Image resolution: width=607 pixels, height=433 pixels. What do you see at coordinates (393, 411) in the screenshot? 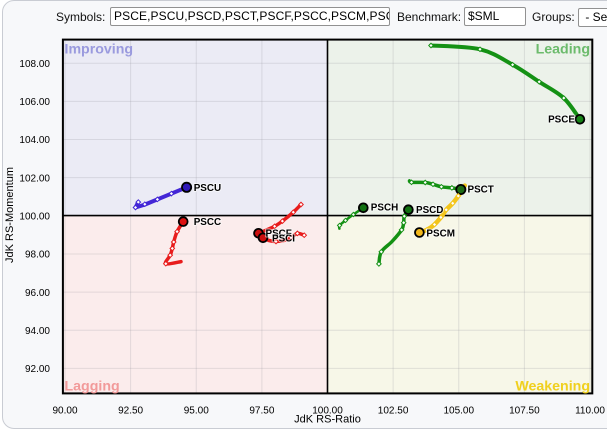
I see `svg-text: 102.50` at bounding box center [393, 411].